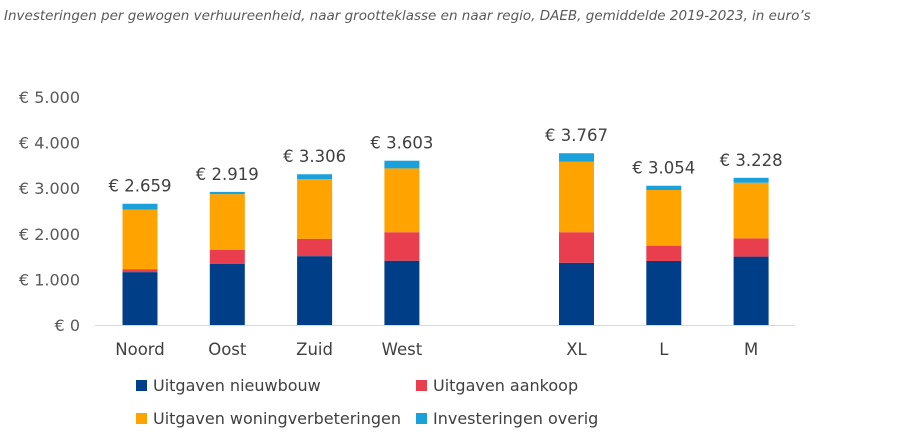  Describe the element at coordinates (751, 349) in the screenshot. I see `x-tick-label: M` at that location.